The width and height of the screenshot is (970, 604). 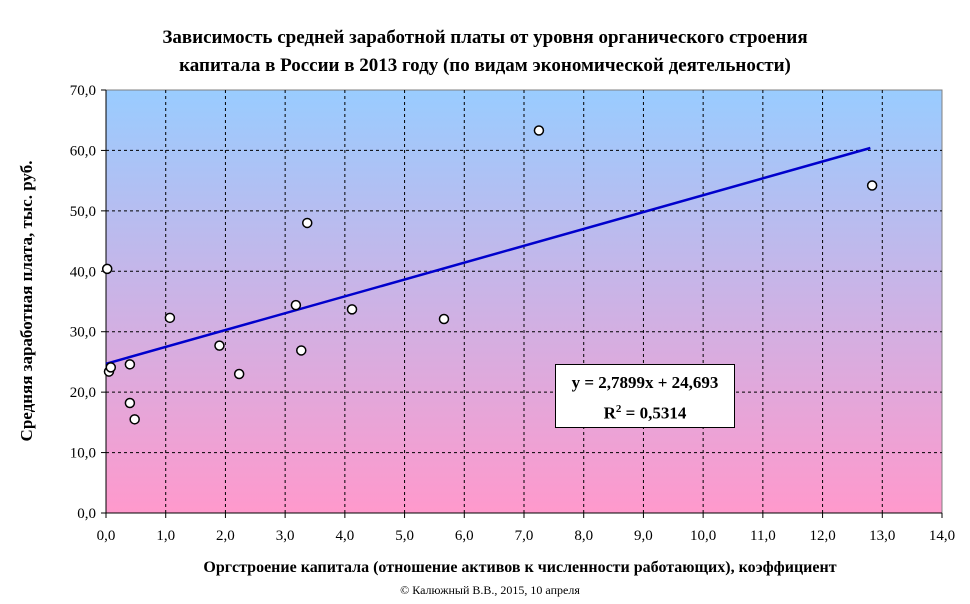 What do you see at coordinates (83, 454) in the screenshot?
I see `y-tick-label: 10,0` at bounding box center [83, 454].